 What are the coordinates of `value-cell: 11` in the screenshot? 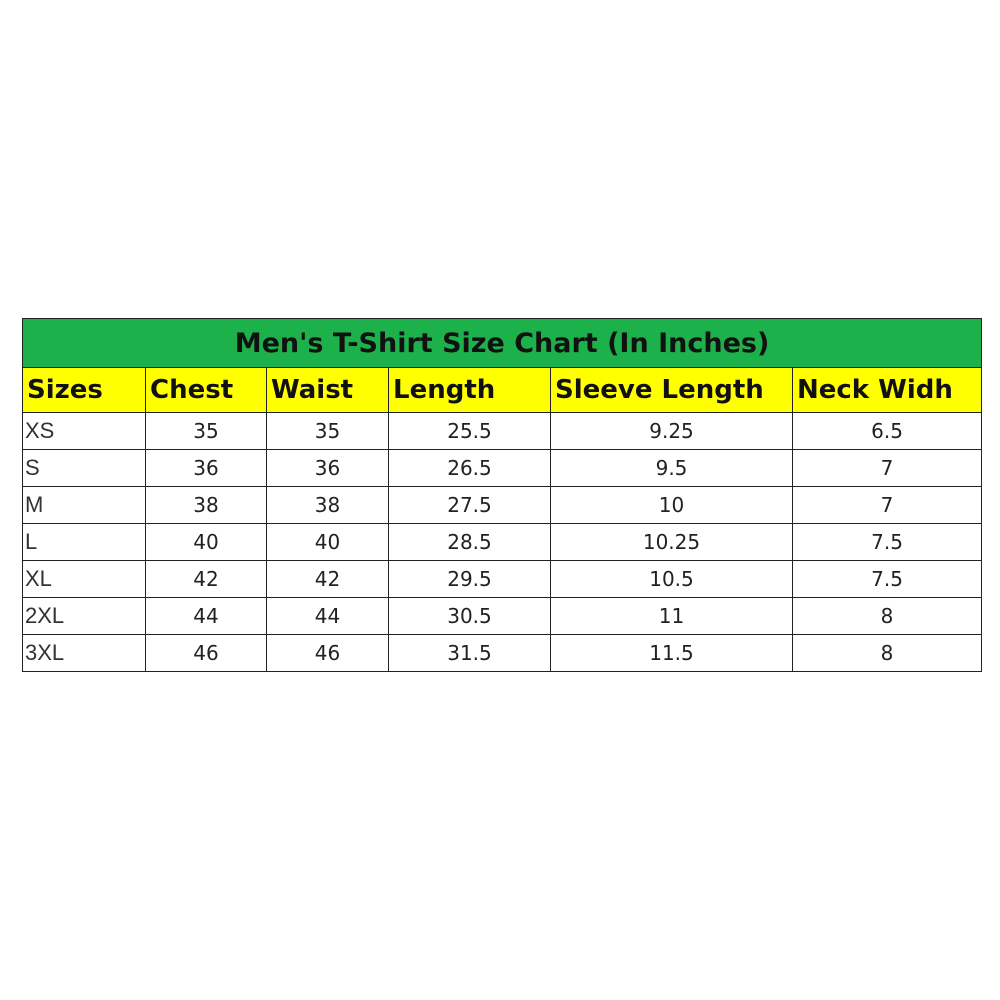 It's located at (671, 616).